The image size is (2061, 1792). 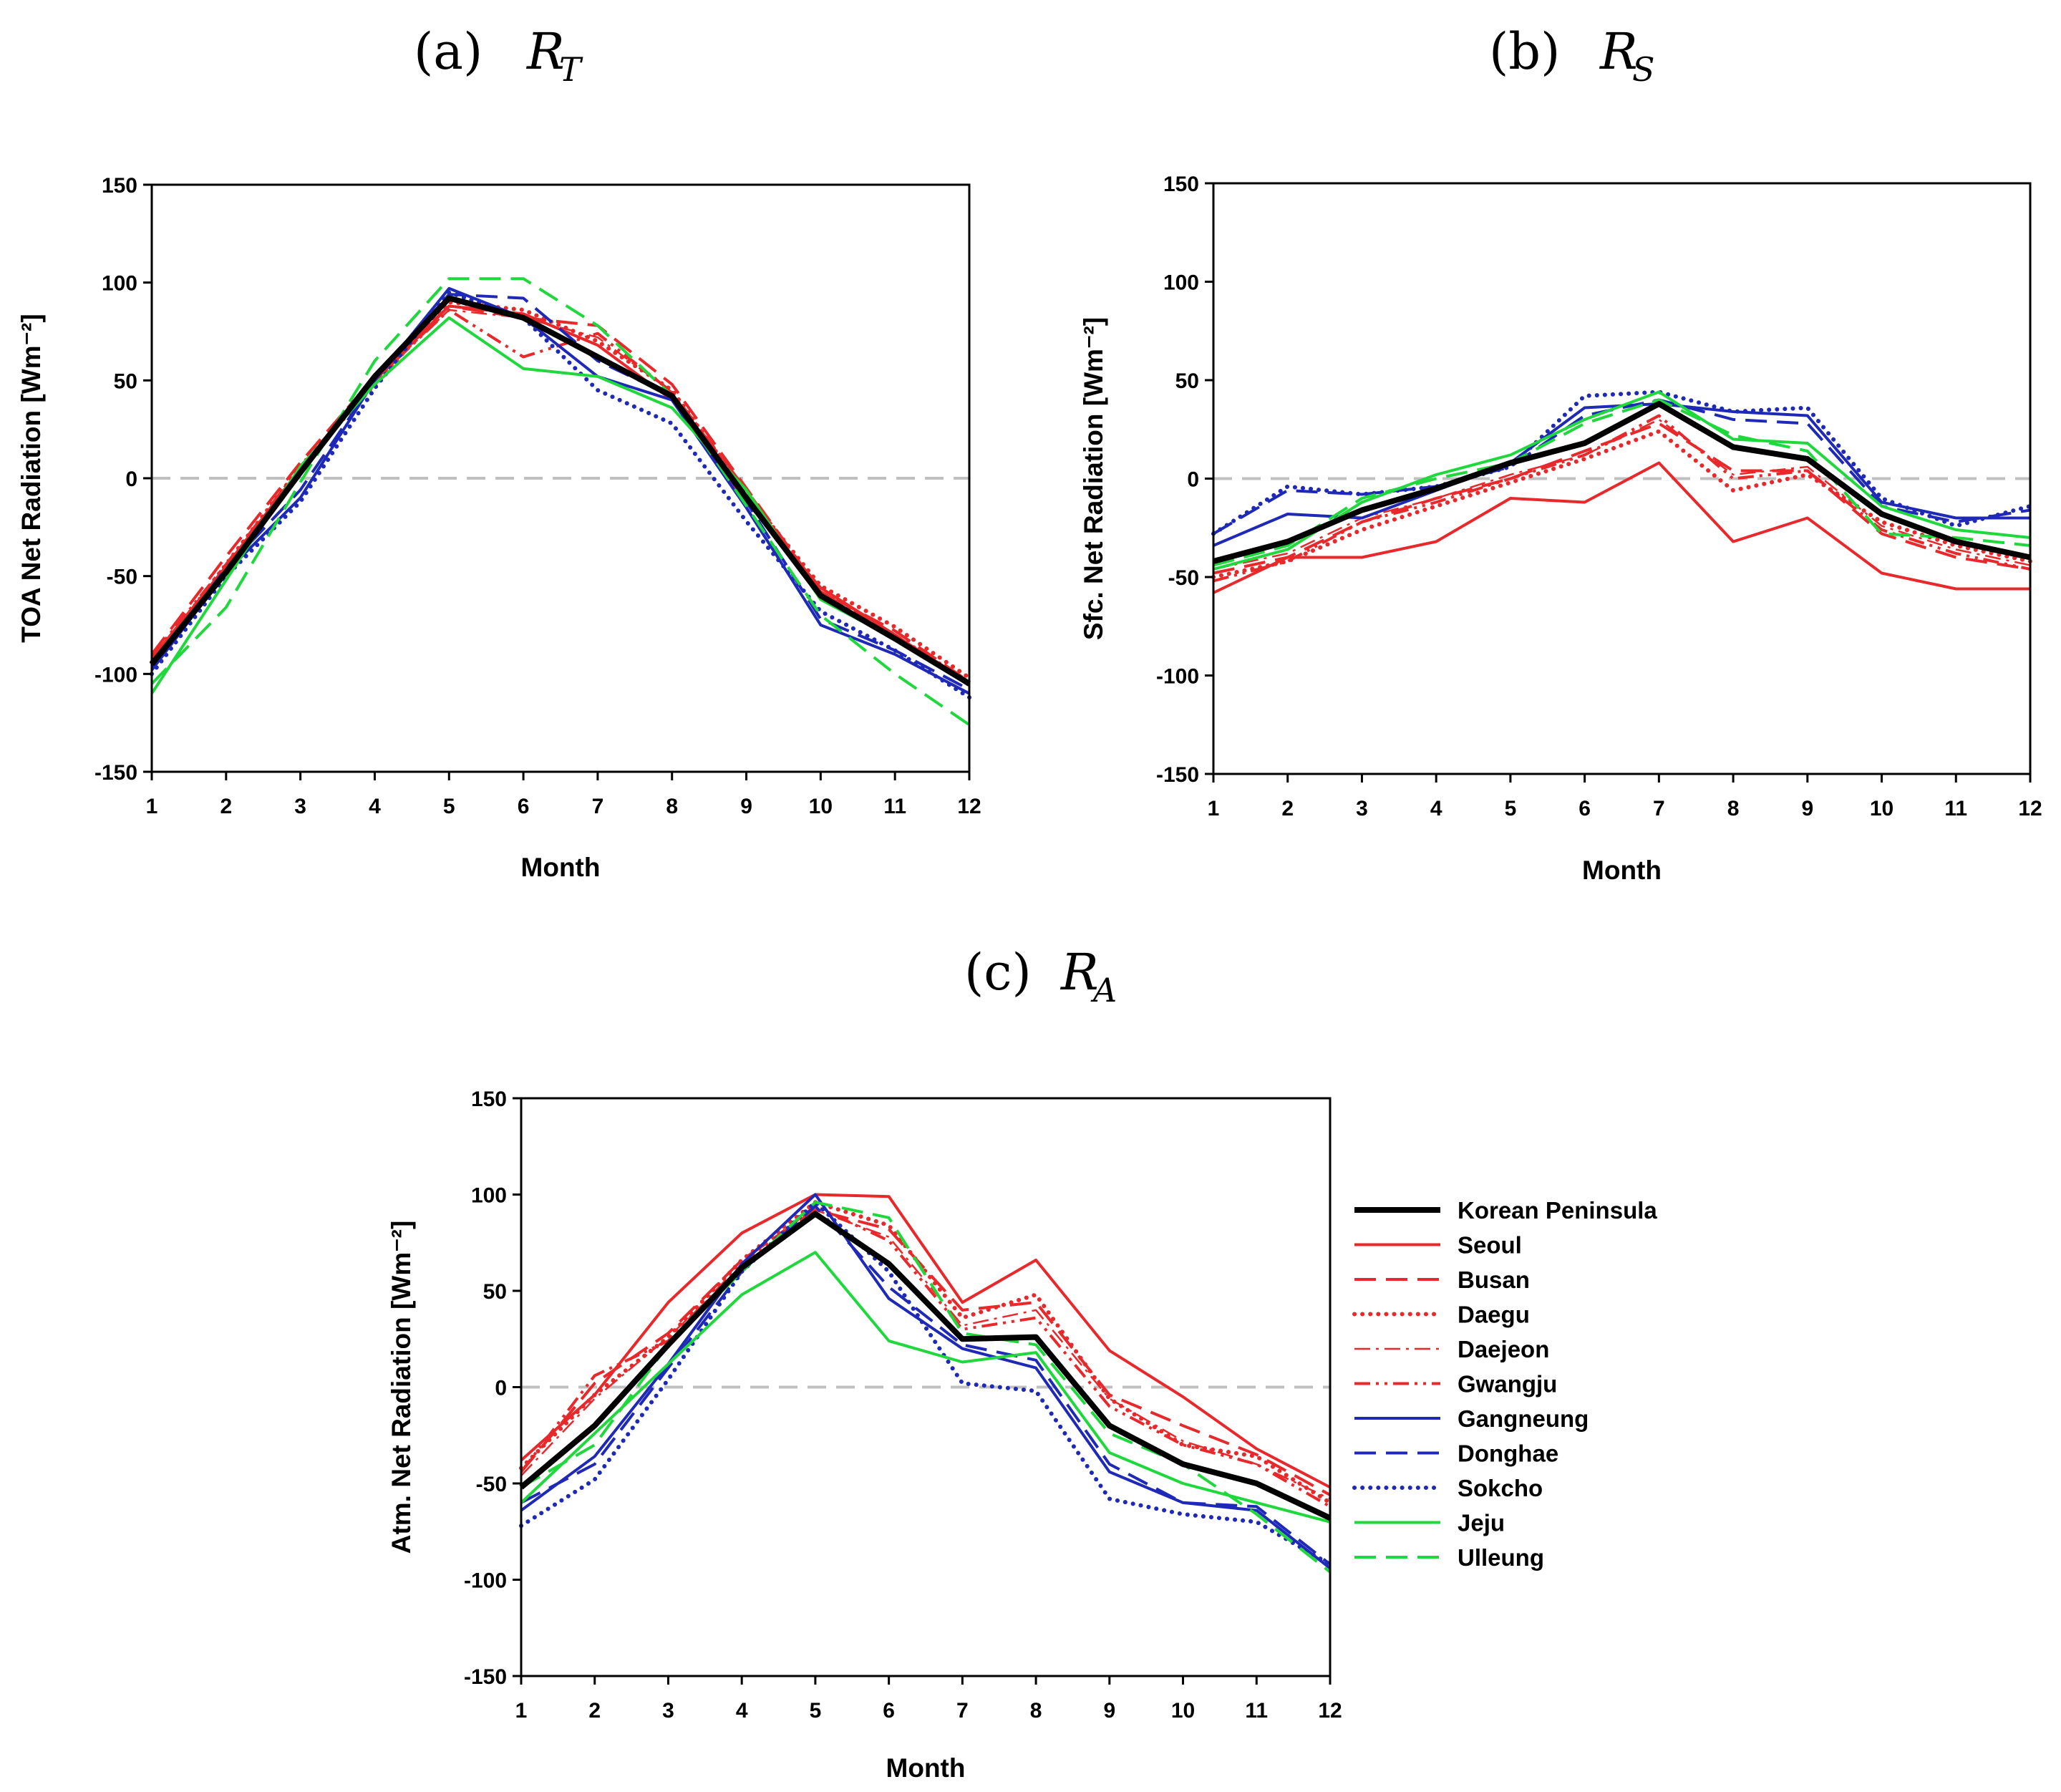 I want to click on legend-label-donghae: Donghae, so click(x=1508, y=1453).